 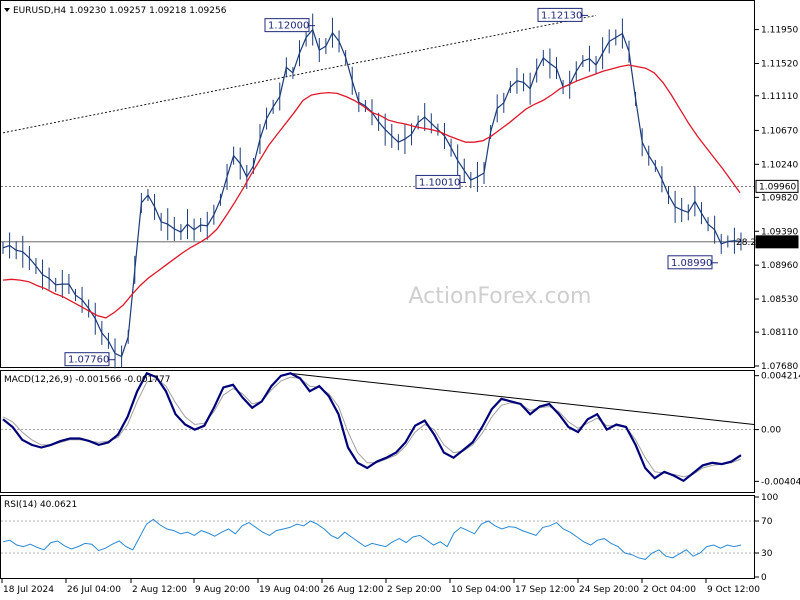 What do you see at coordinates (764, 578) in the screenshot?
I see `rsi-tick-label: 0` at bounding box center [764, 578].